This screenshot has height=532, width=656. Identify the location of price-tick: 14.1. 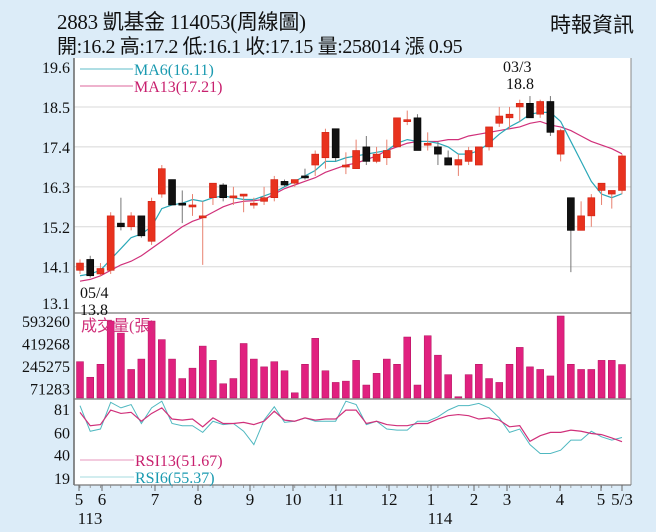
(56, 268).